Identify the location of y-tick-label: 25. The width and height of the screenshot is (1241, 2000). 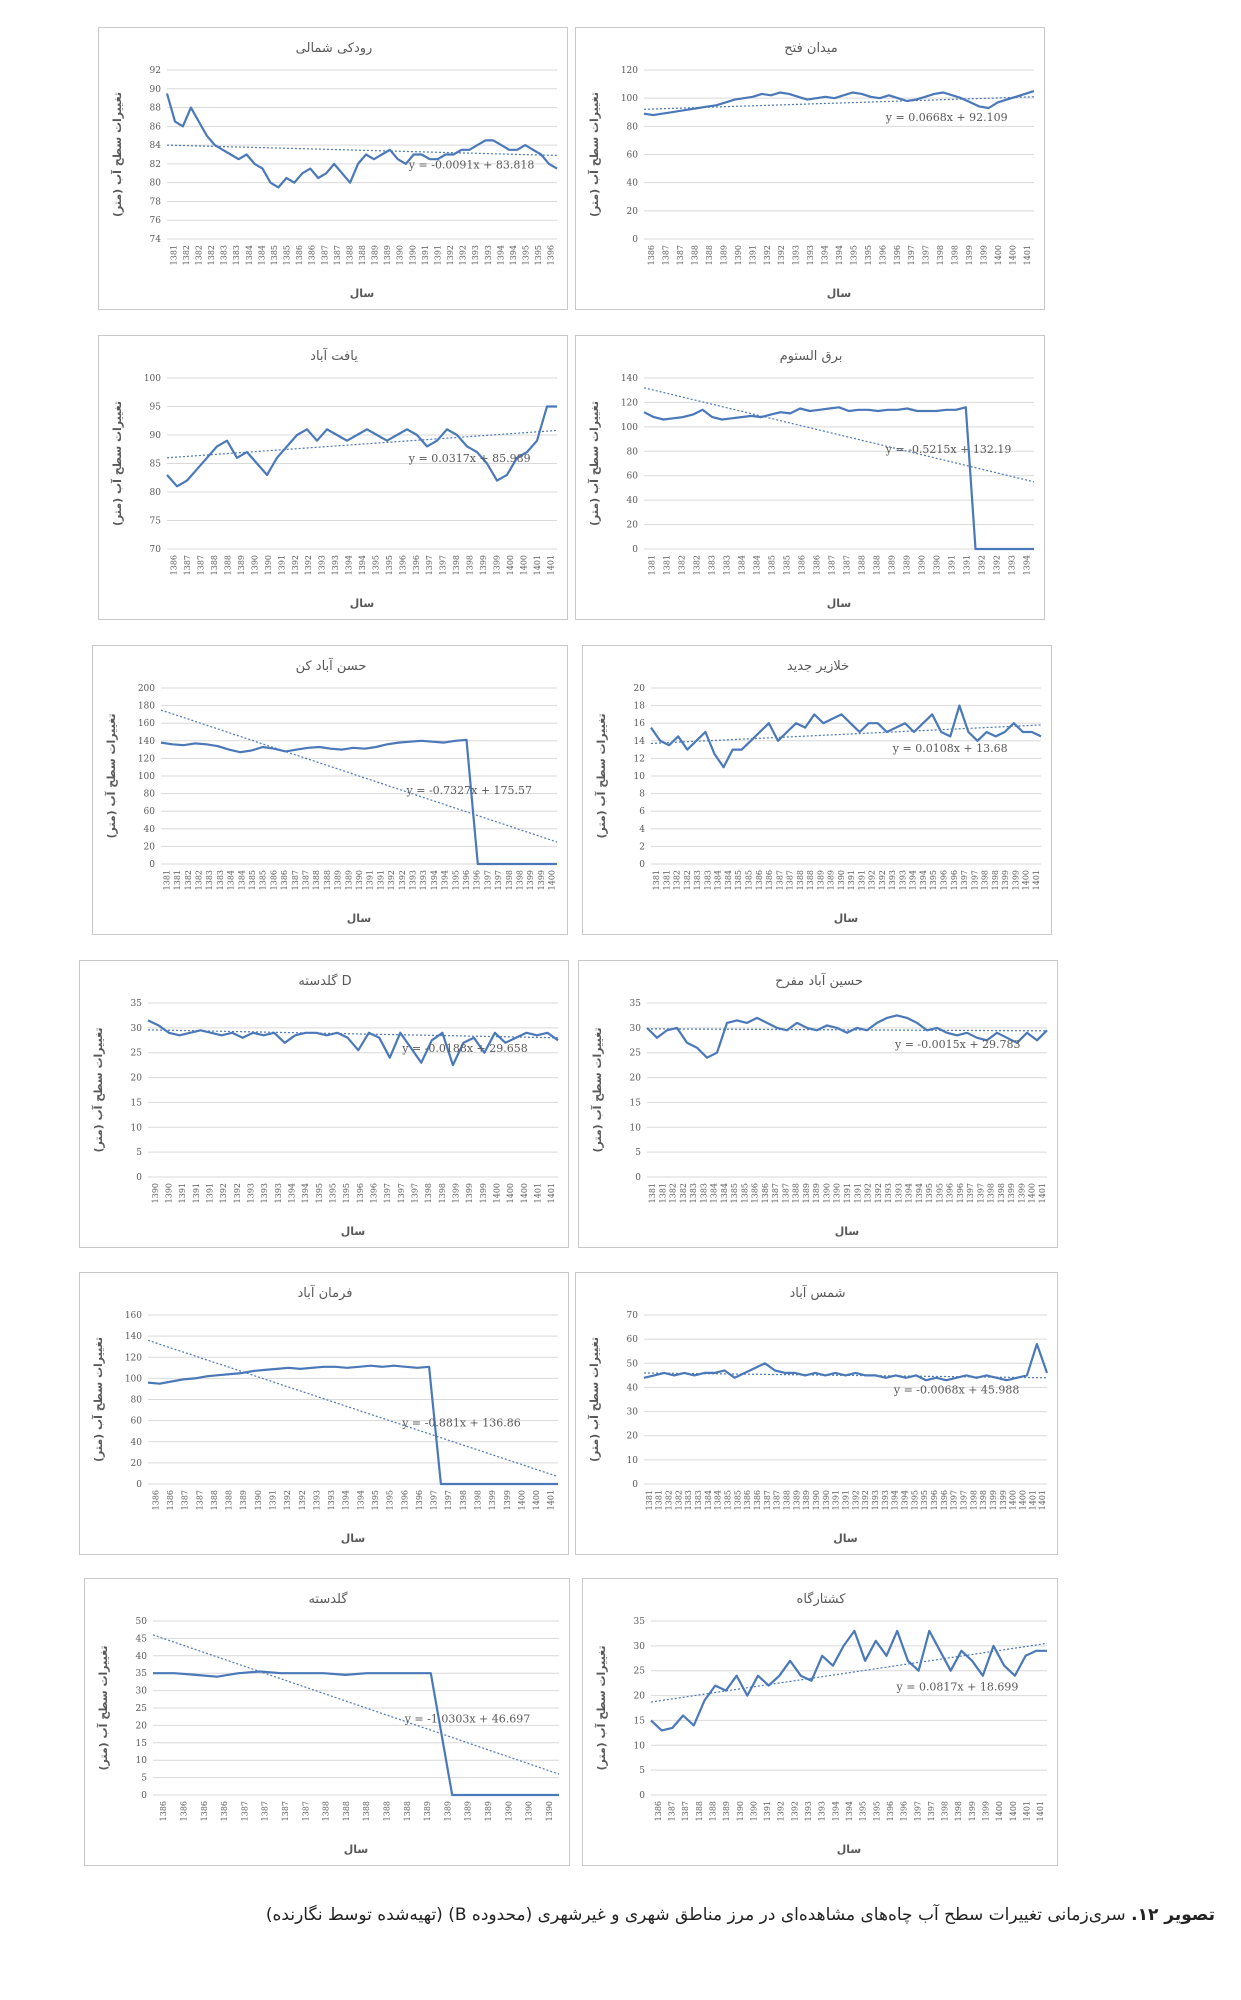
(640, 1672).